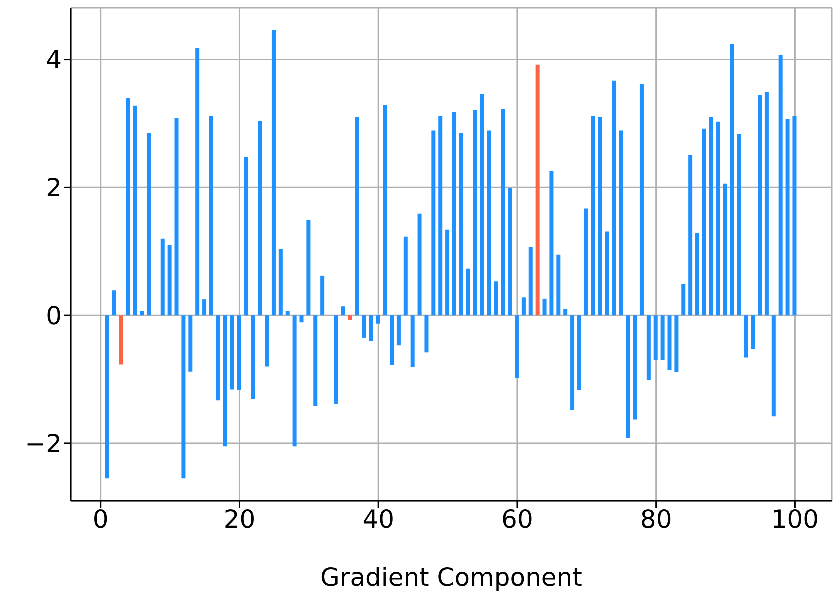 This screenshot has width=833, height=592. What do you see at coordinates (378, 519) in the screenshot?
I see `x-tick-label: 40` at bounding box center [378, 519].